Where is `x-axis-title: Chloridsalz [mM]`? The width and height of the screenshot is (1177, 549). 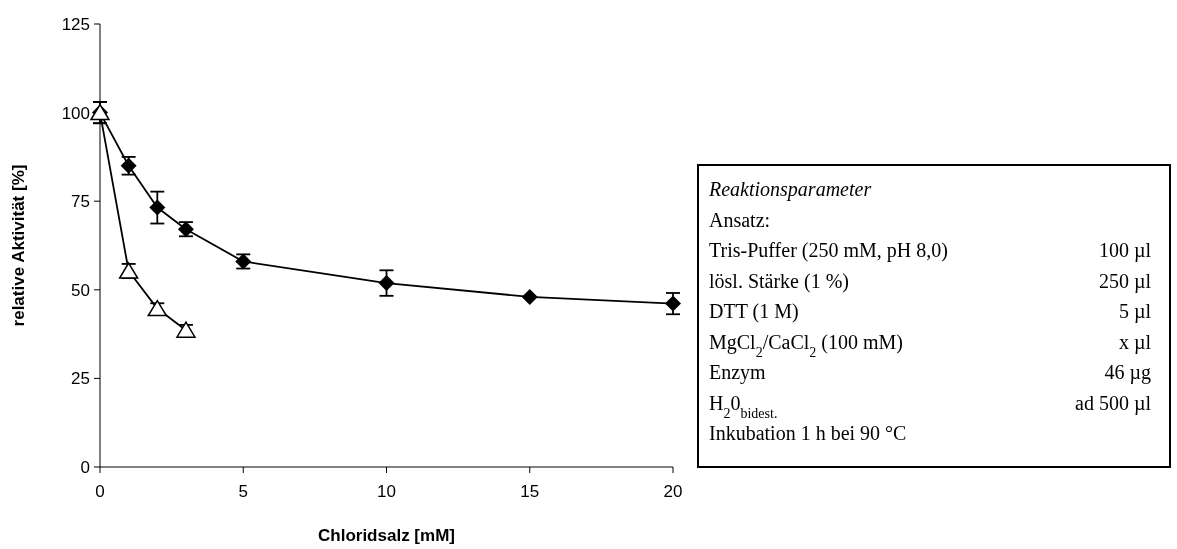 x-axis-title: Chloridsalz [mM] is located at coordinates (386, 535).